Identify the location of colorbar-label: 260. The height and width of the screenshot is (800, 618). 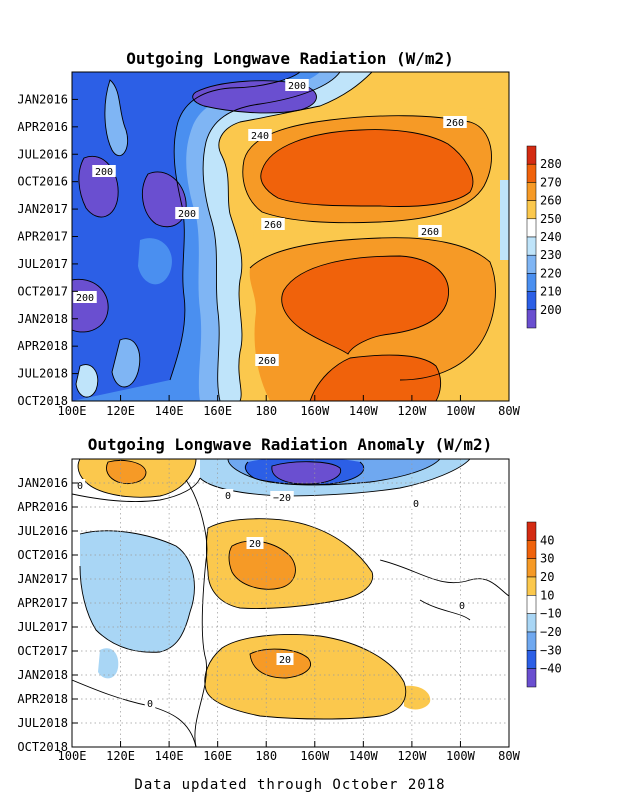
(551, 201).